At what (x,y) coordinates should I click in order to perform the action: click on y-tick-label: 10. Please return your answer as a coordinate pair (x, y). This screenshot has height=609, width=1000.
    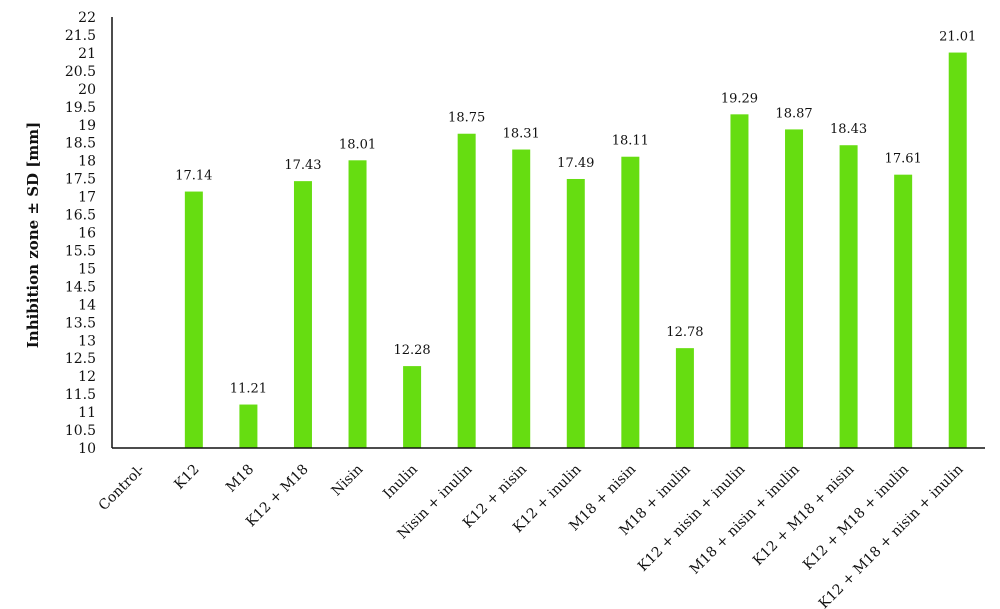
    Looking at the image, I should click on (87, 449).